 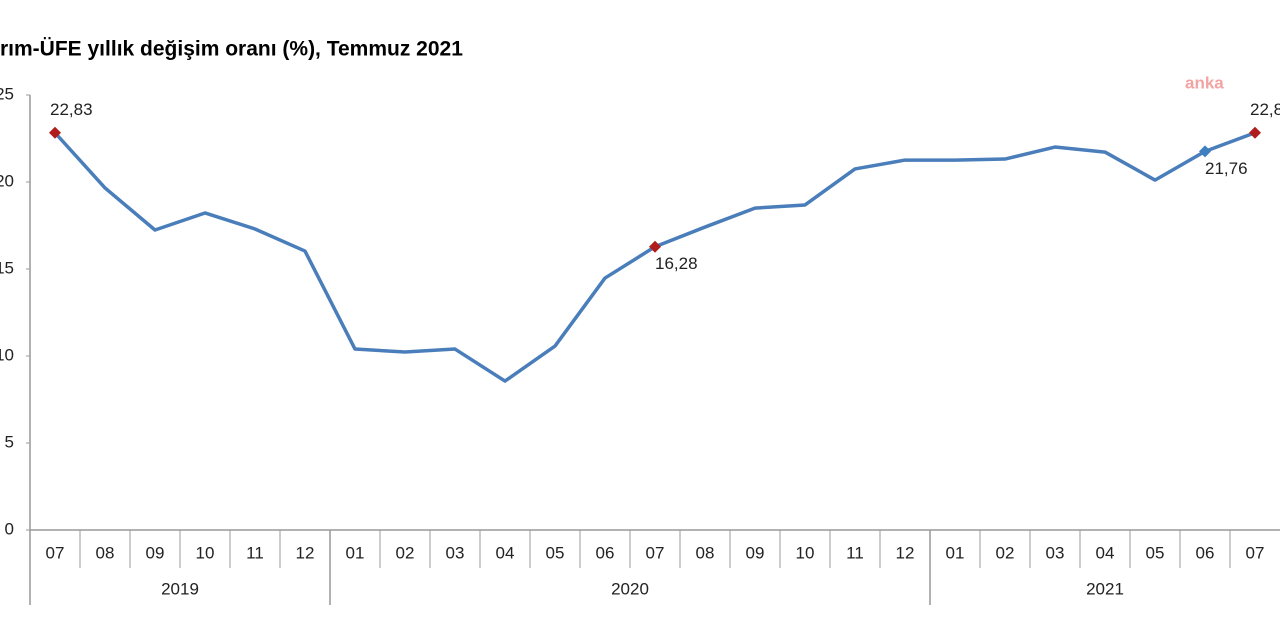 What do you see at coordinates (676, 263) in the screenshot?
I see `data-label: 16,28` at bounding box center [676, 263].